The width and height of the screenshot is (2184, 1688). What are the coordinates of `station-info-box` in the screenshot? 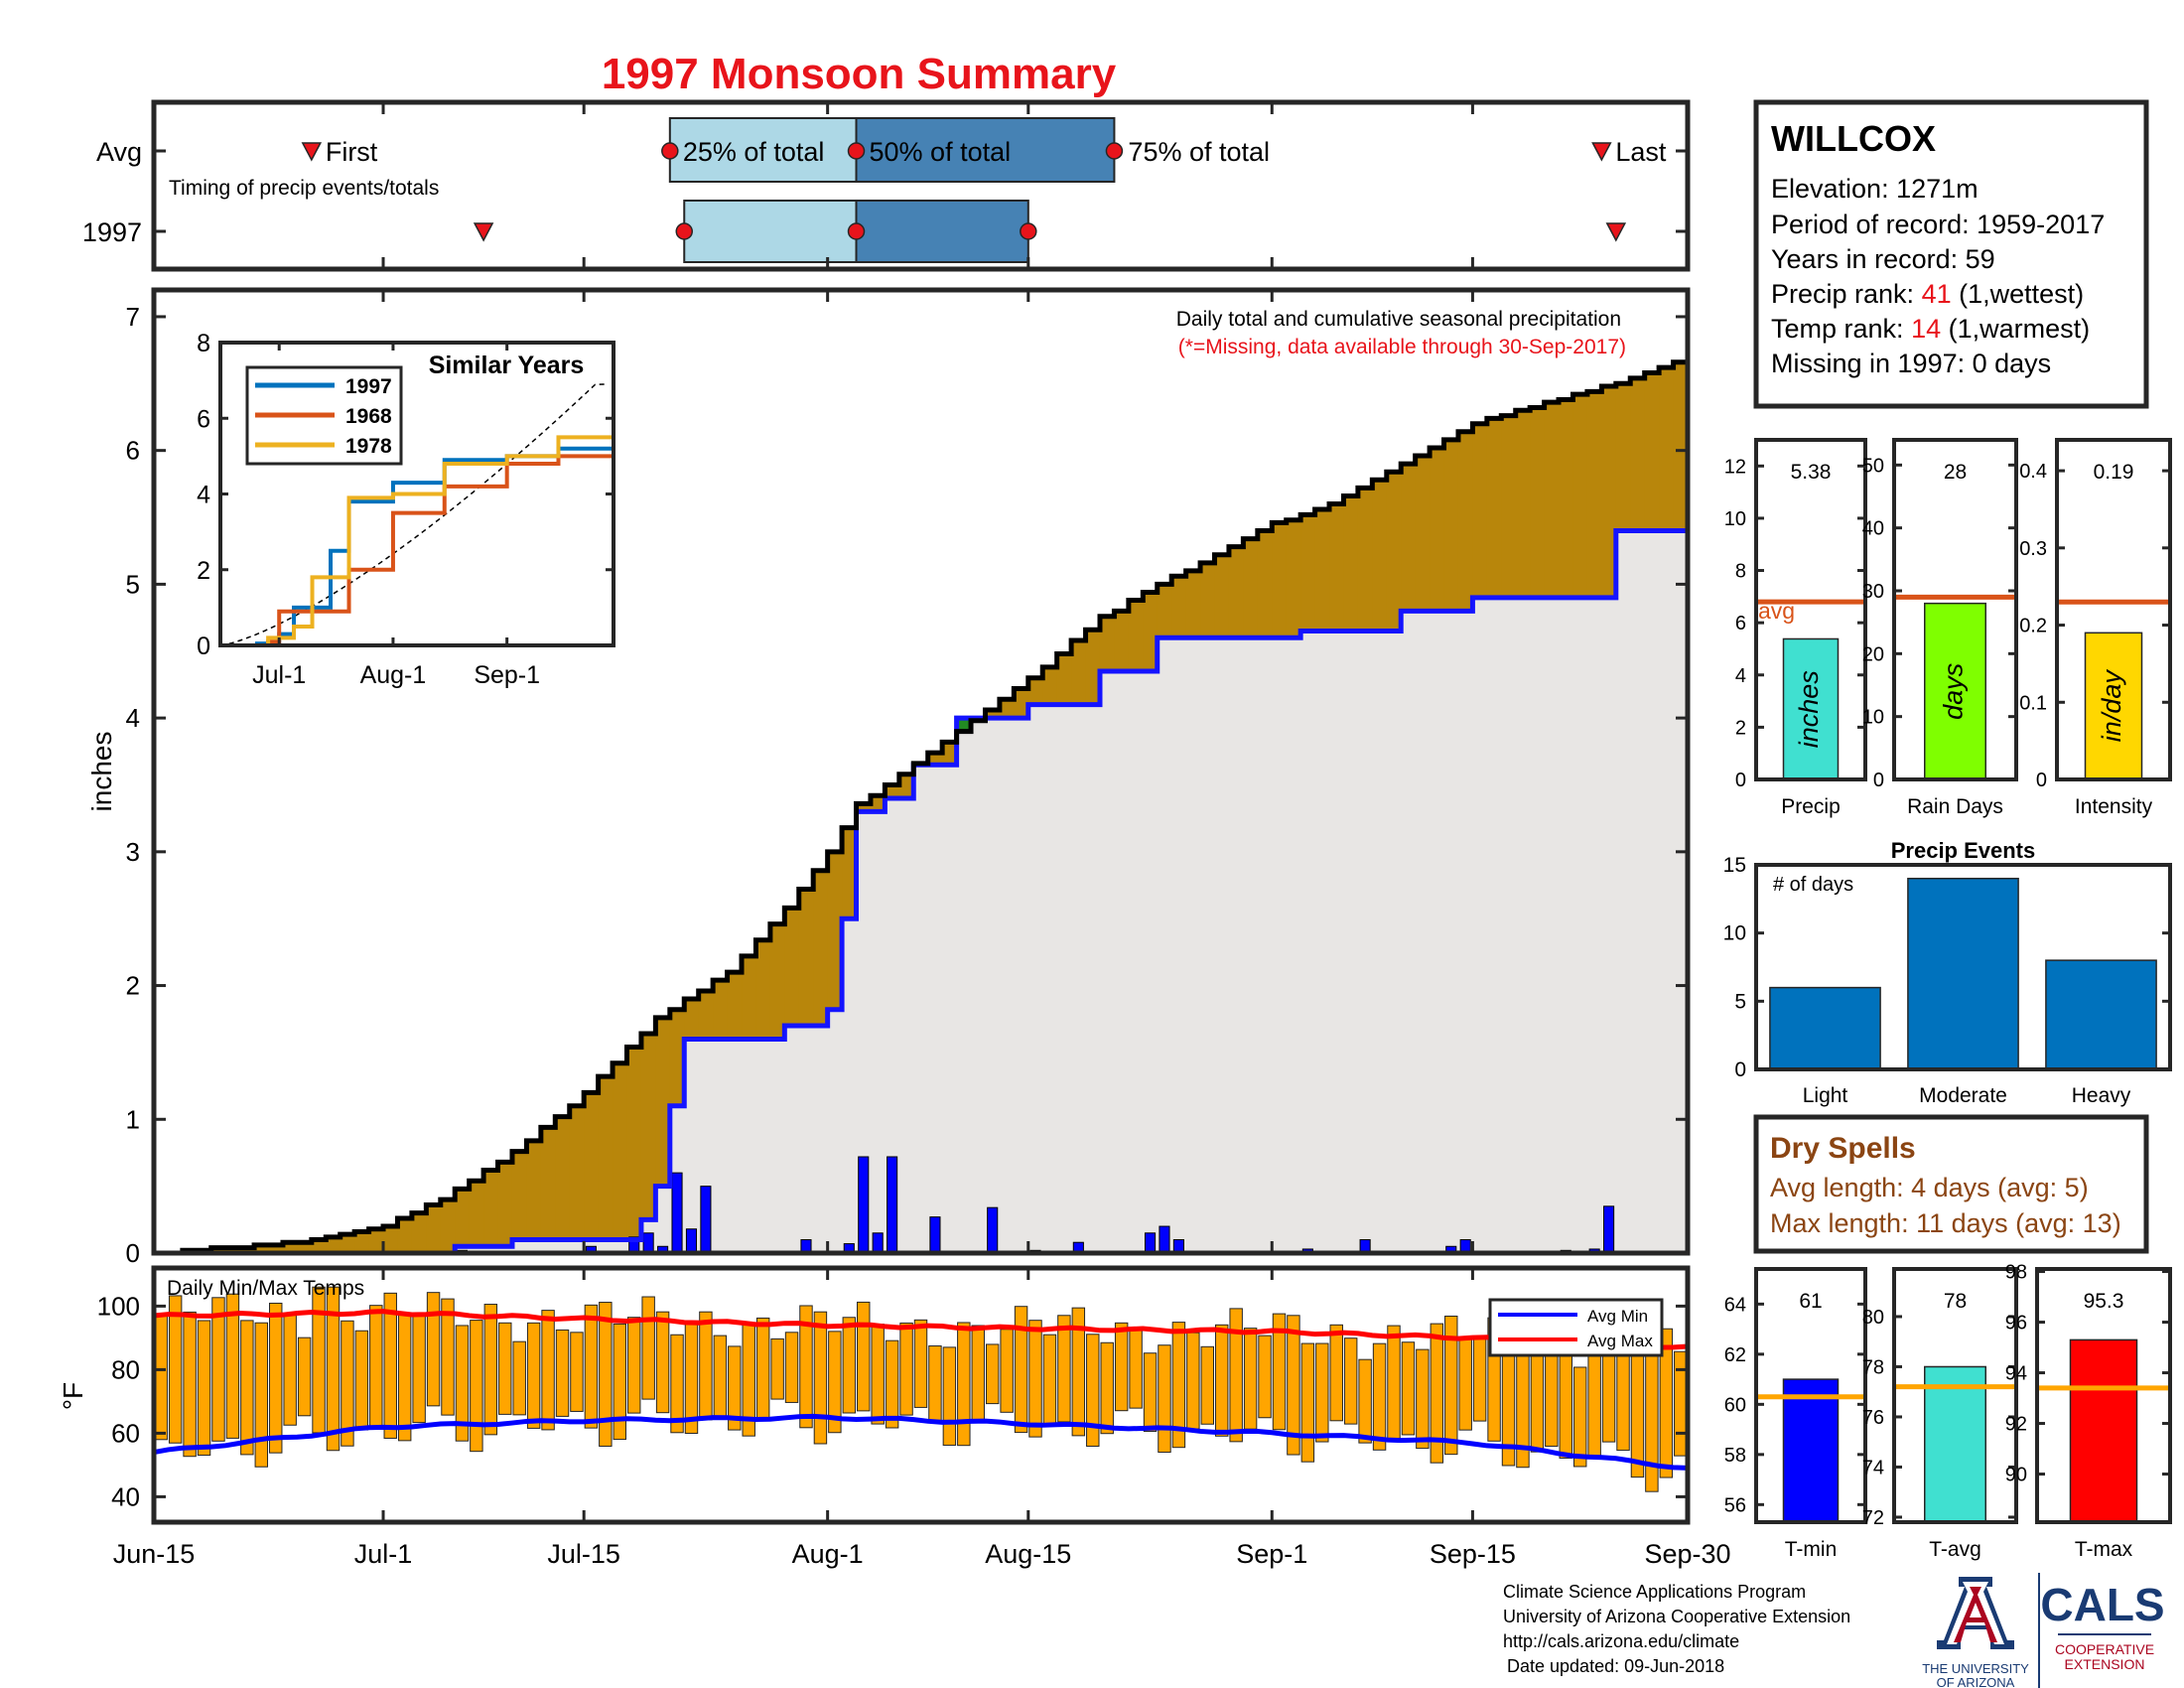 It's located at (1951, 254).